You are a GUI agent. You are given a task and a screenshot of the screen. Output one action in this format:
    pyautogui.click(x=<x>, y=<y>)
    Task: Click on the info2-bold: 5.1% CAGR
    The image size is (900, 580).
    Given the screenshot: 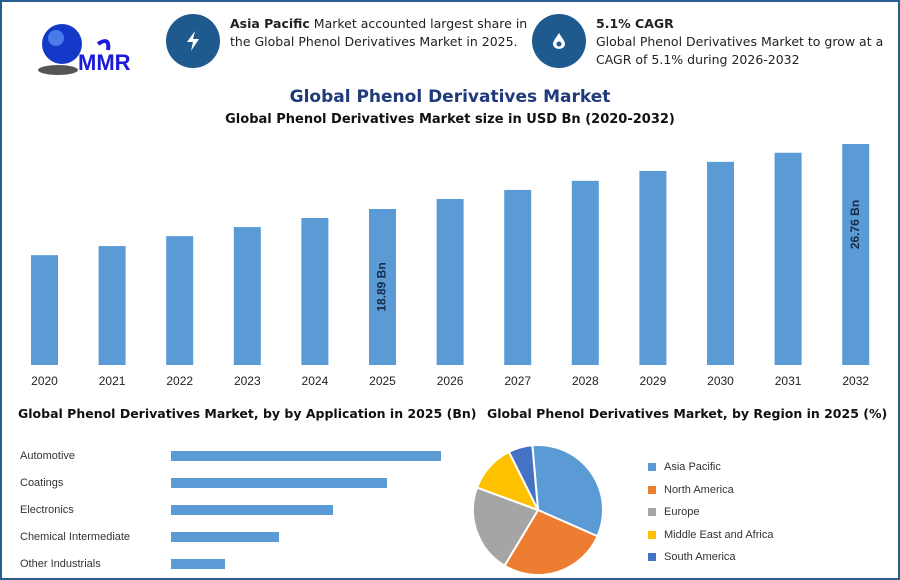 What is the action you would take?
    pyautogui.click(x=635, y=23)
    